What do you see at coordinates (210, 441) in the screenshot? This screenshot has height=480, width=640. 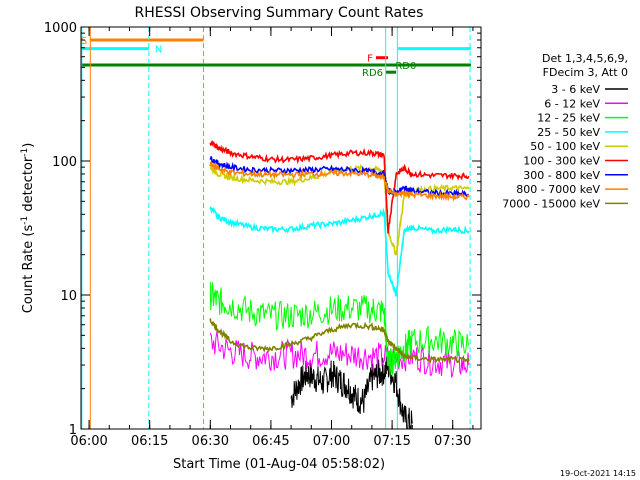 I see `x-tick-label: 06:30` at bounding box center [210, 441].